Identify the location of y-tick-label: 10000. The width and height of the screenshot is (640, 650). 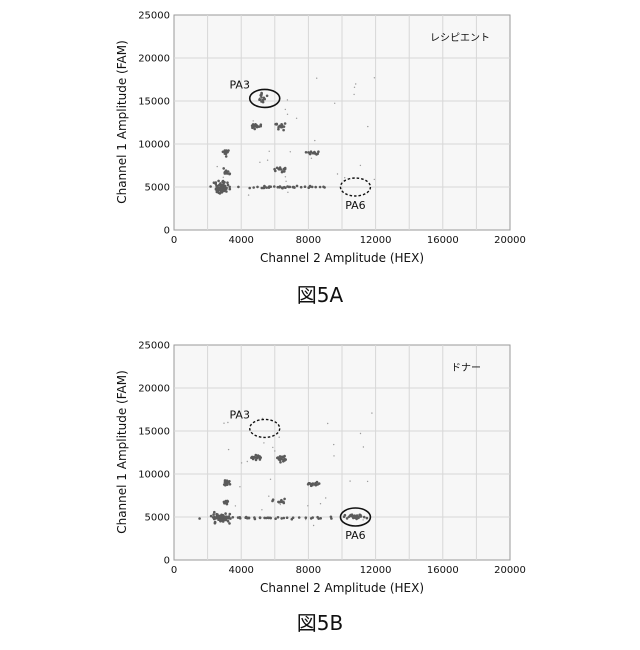
(154, 145).